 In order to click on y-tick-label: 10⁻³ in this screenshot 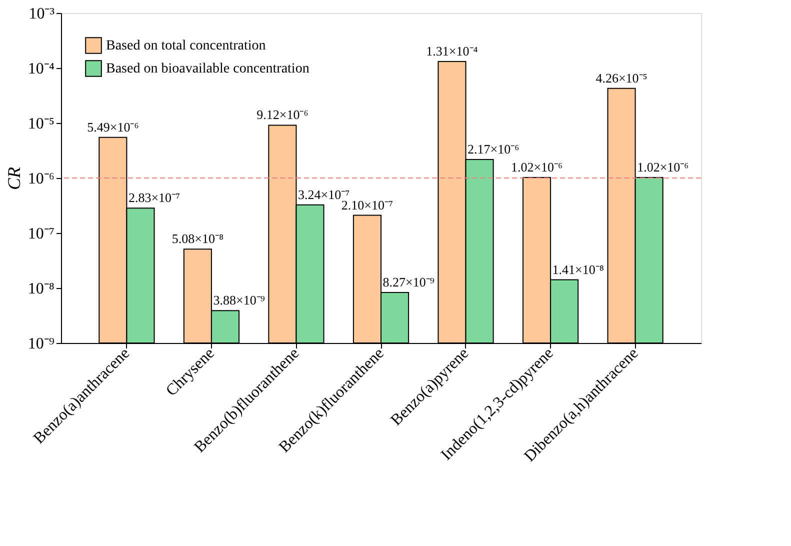, I will do `click(41, 14)`.